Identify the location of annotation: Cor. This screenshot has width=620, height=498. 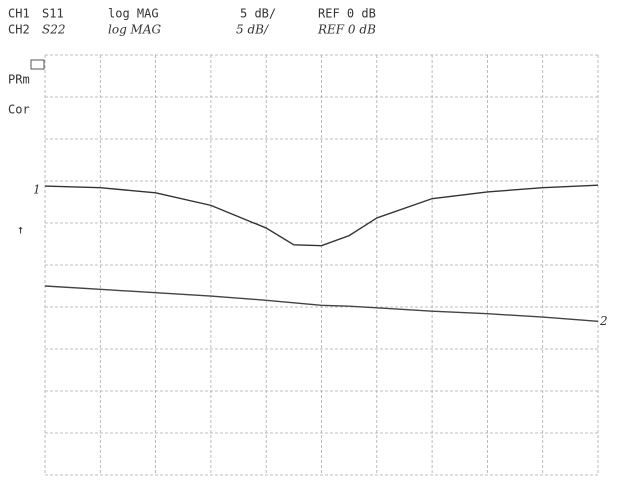
(19, 110).